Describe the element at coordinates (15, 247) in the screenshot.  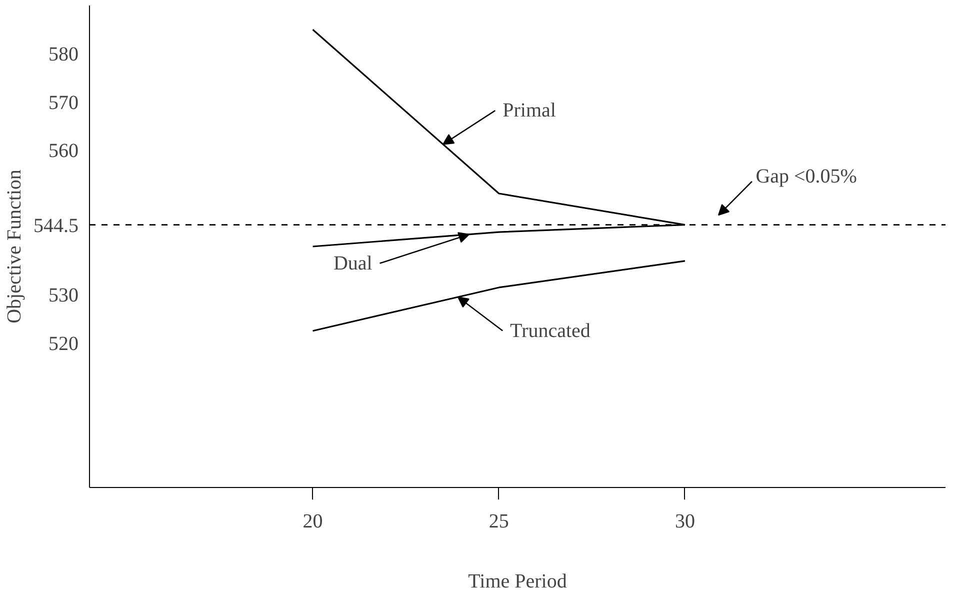
I see `y-axis-title: Objective Function` at that location.